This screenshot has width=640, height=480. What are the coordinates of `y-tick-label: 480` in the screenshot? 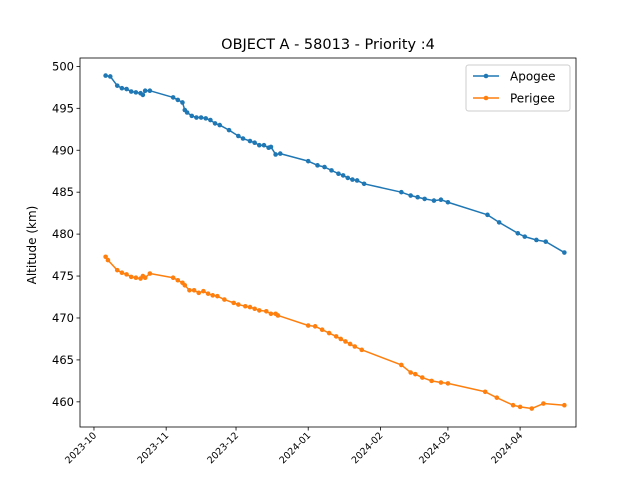 It's located at (63, 234).